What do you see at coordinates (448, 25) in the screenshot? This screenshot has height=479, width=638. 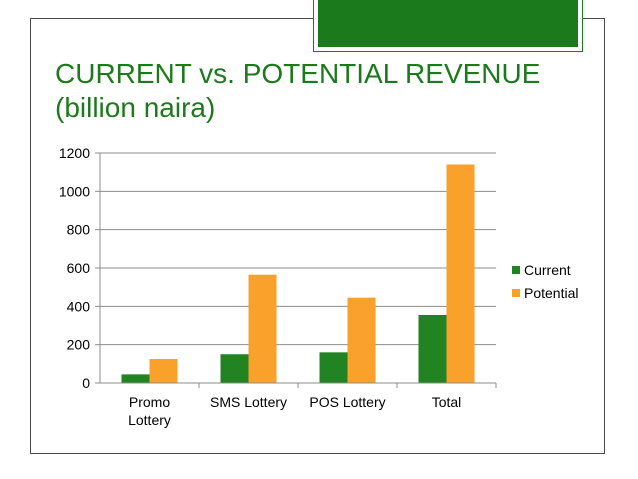 I see `title-accent-box` at bounding box center [448, 25].